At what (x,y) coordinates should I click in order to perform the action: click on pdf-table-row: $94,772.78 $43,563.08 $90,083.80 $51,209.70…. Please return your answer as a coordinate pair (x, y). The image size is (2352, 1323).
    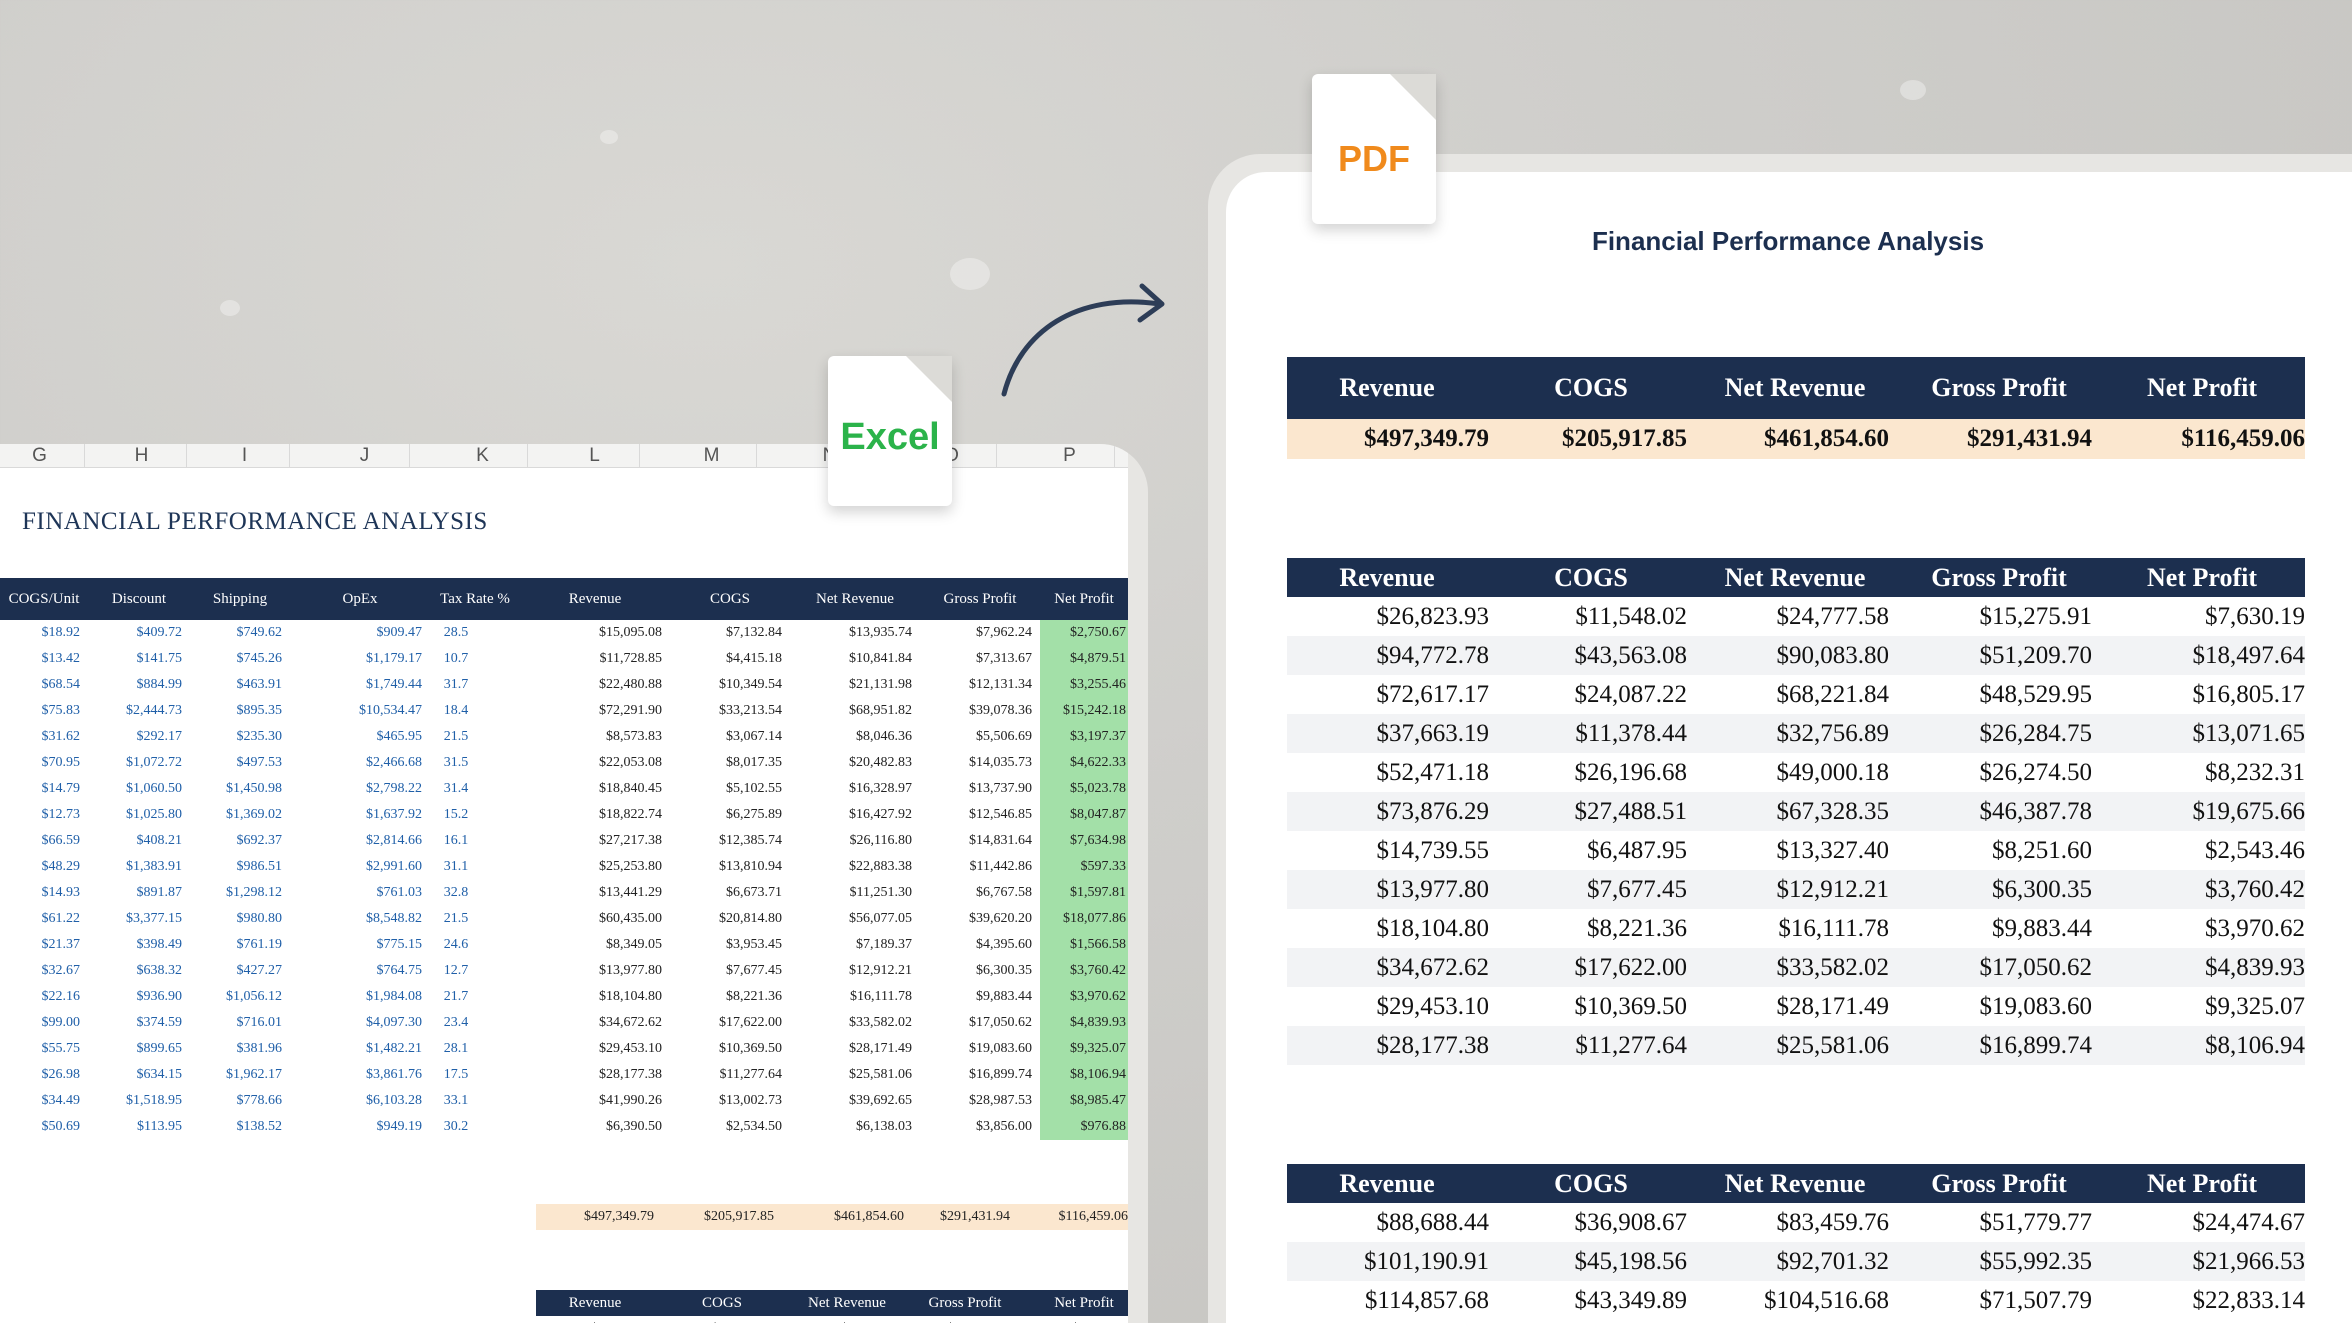
    Looking at the image, I should click on (1796, 655).